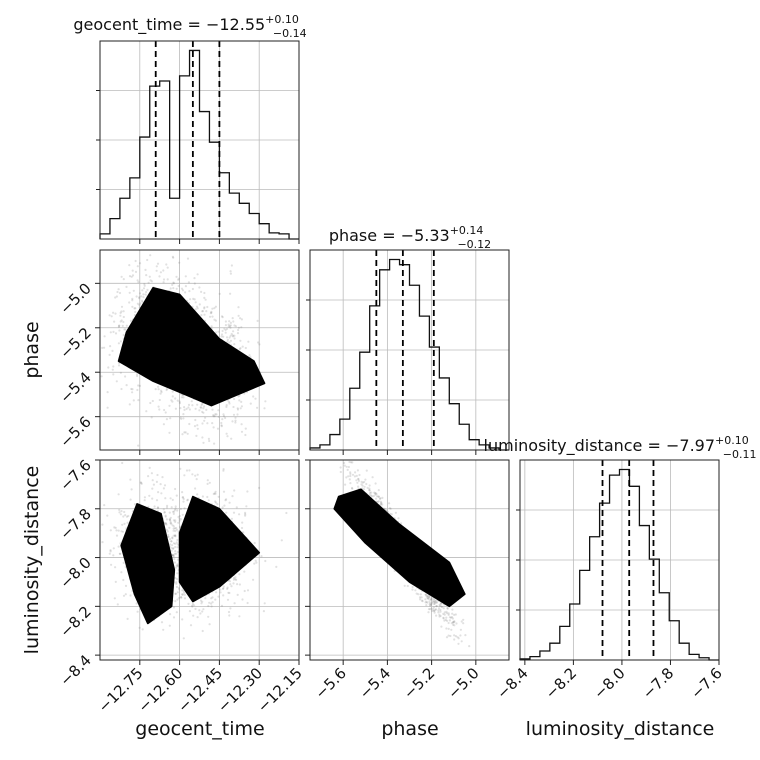  I want to click on x-tick-label: −7.6, so click(706, 683).